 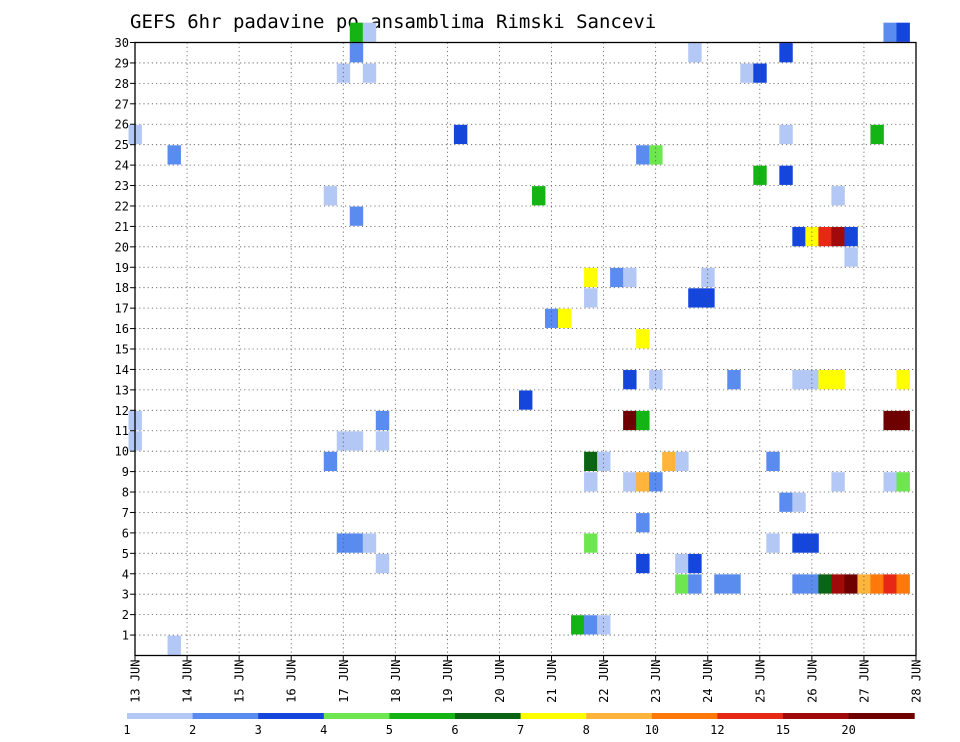 What do you see at coordinates (708, 681) in the screenshot?
I see `x-tick-label-11: 24 JUN` at bounding box center [708, 681].